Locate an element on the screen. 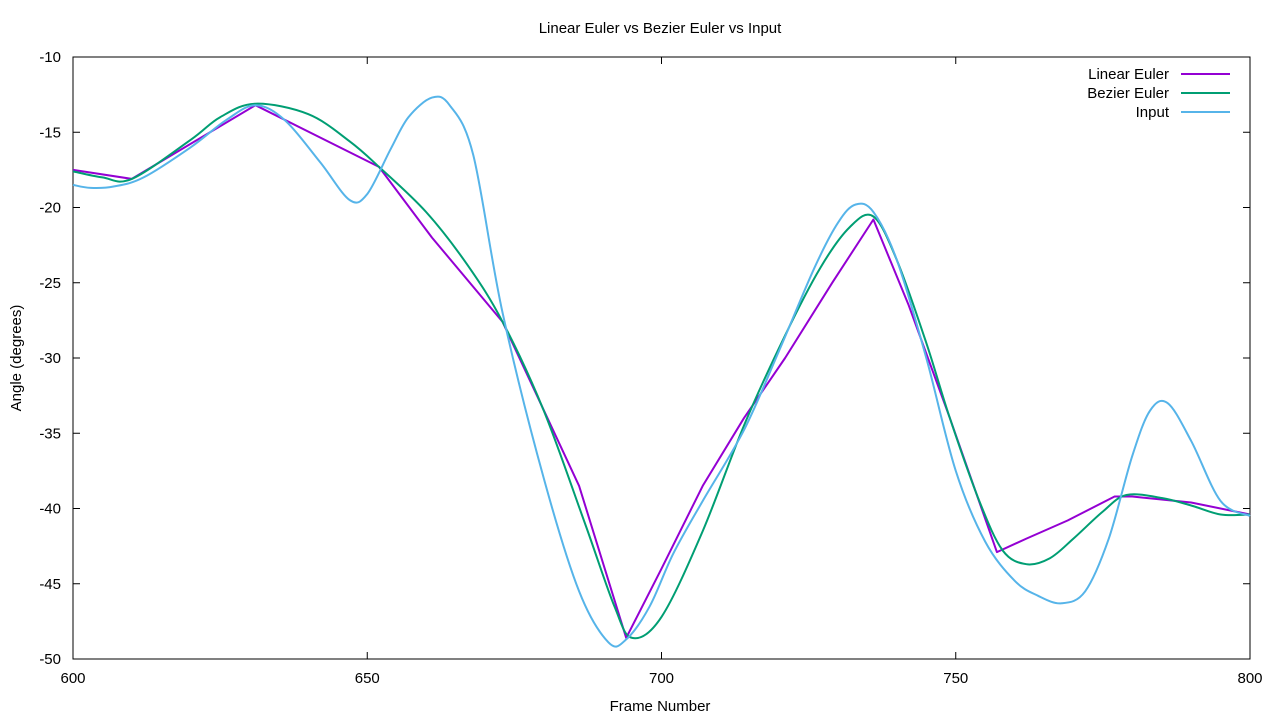 The height and width of the screenshot is (720, 1280). x-tick-label: 650 is located at coordinates (367, 678).